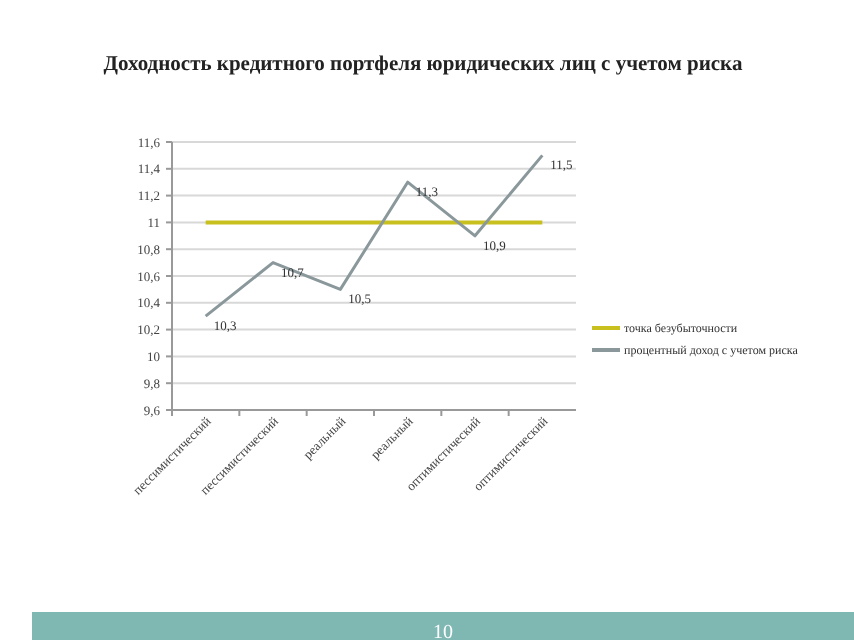 This screenshot has width=854, height=640. What do you see at coordinates (443, 631) in the screenshot?
I see `text: 10` at bounding box center [443, 631].